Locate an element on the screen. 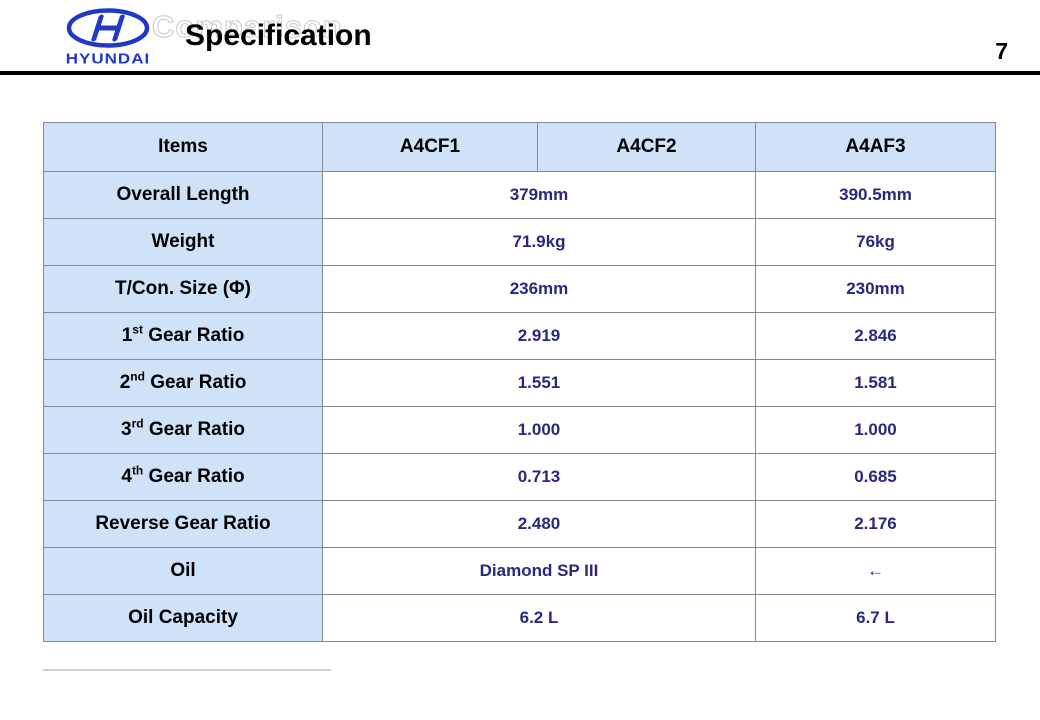 The height and width of the screenshot is (720, 1040). table-row-1st-gear: 1st Gear Ratio 2.919 2.846 is located at coordinates (519, 336).